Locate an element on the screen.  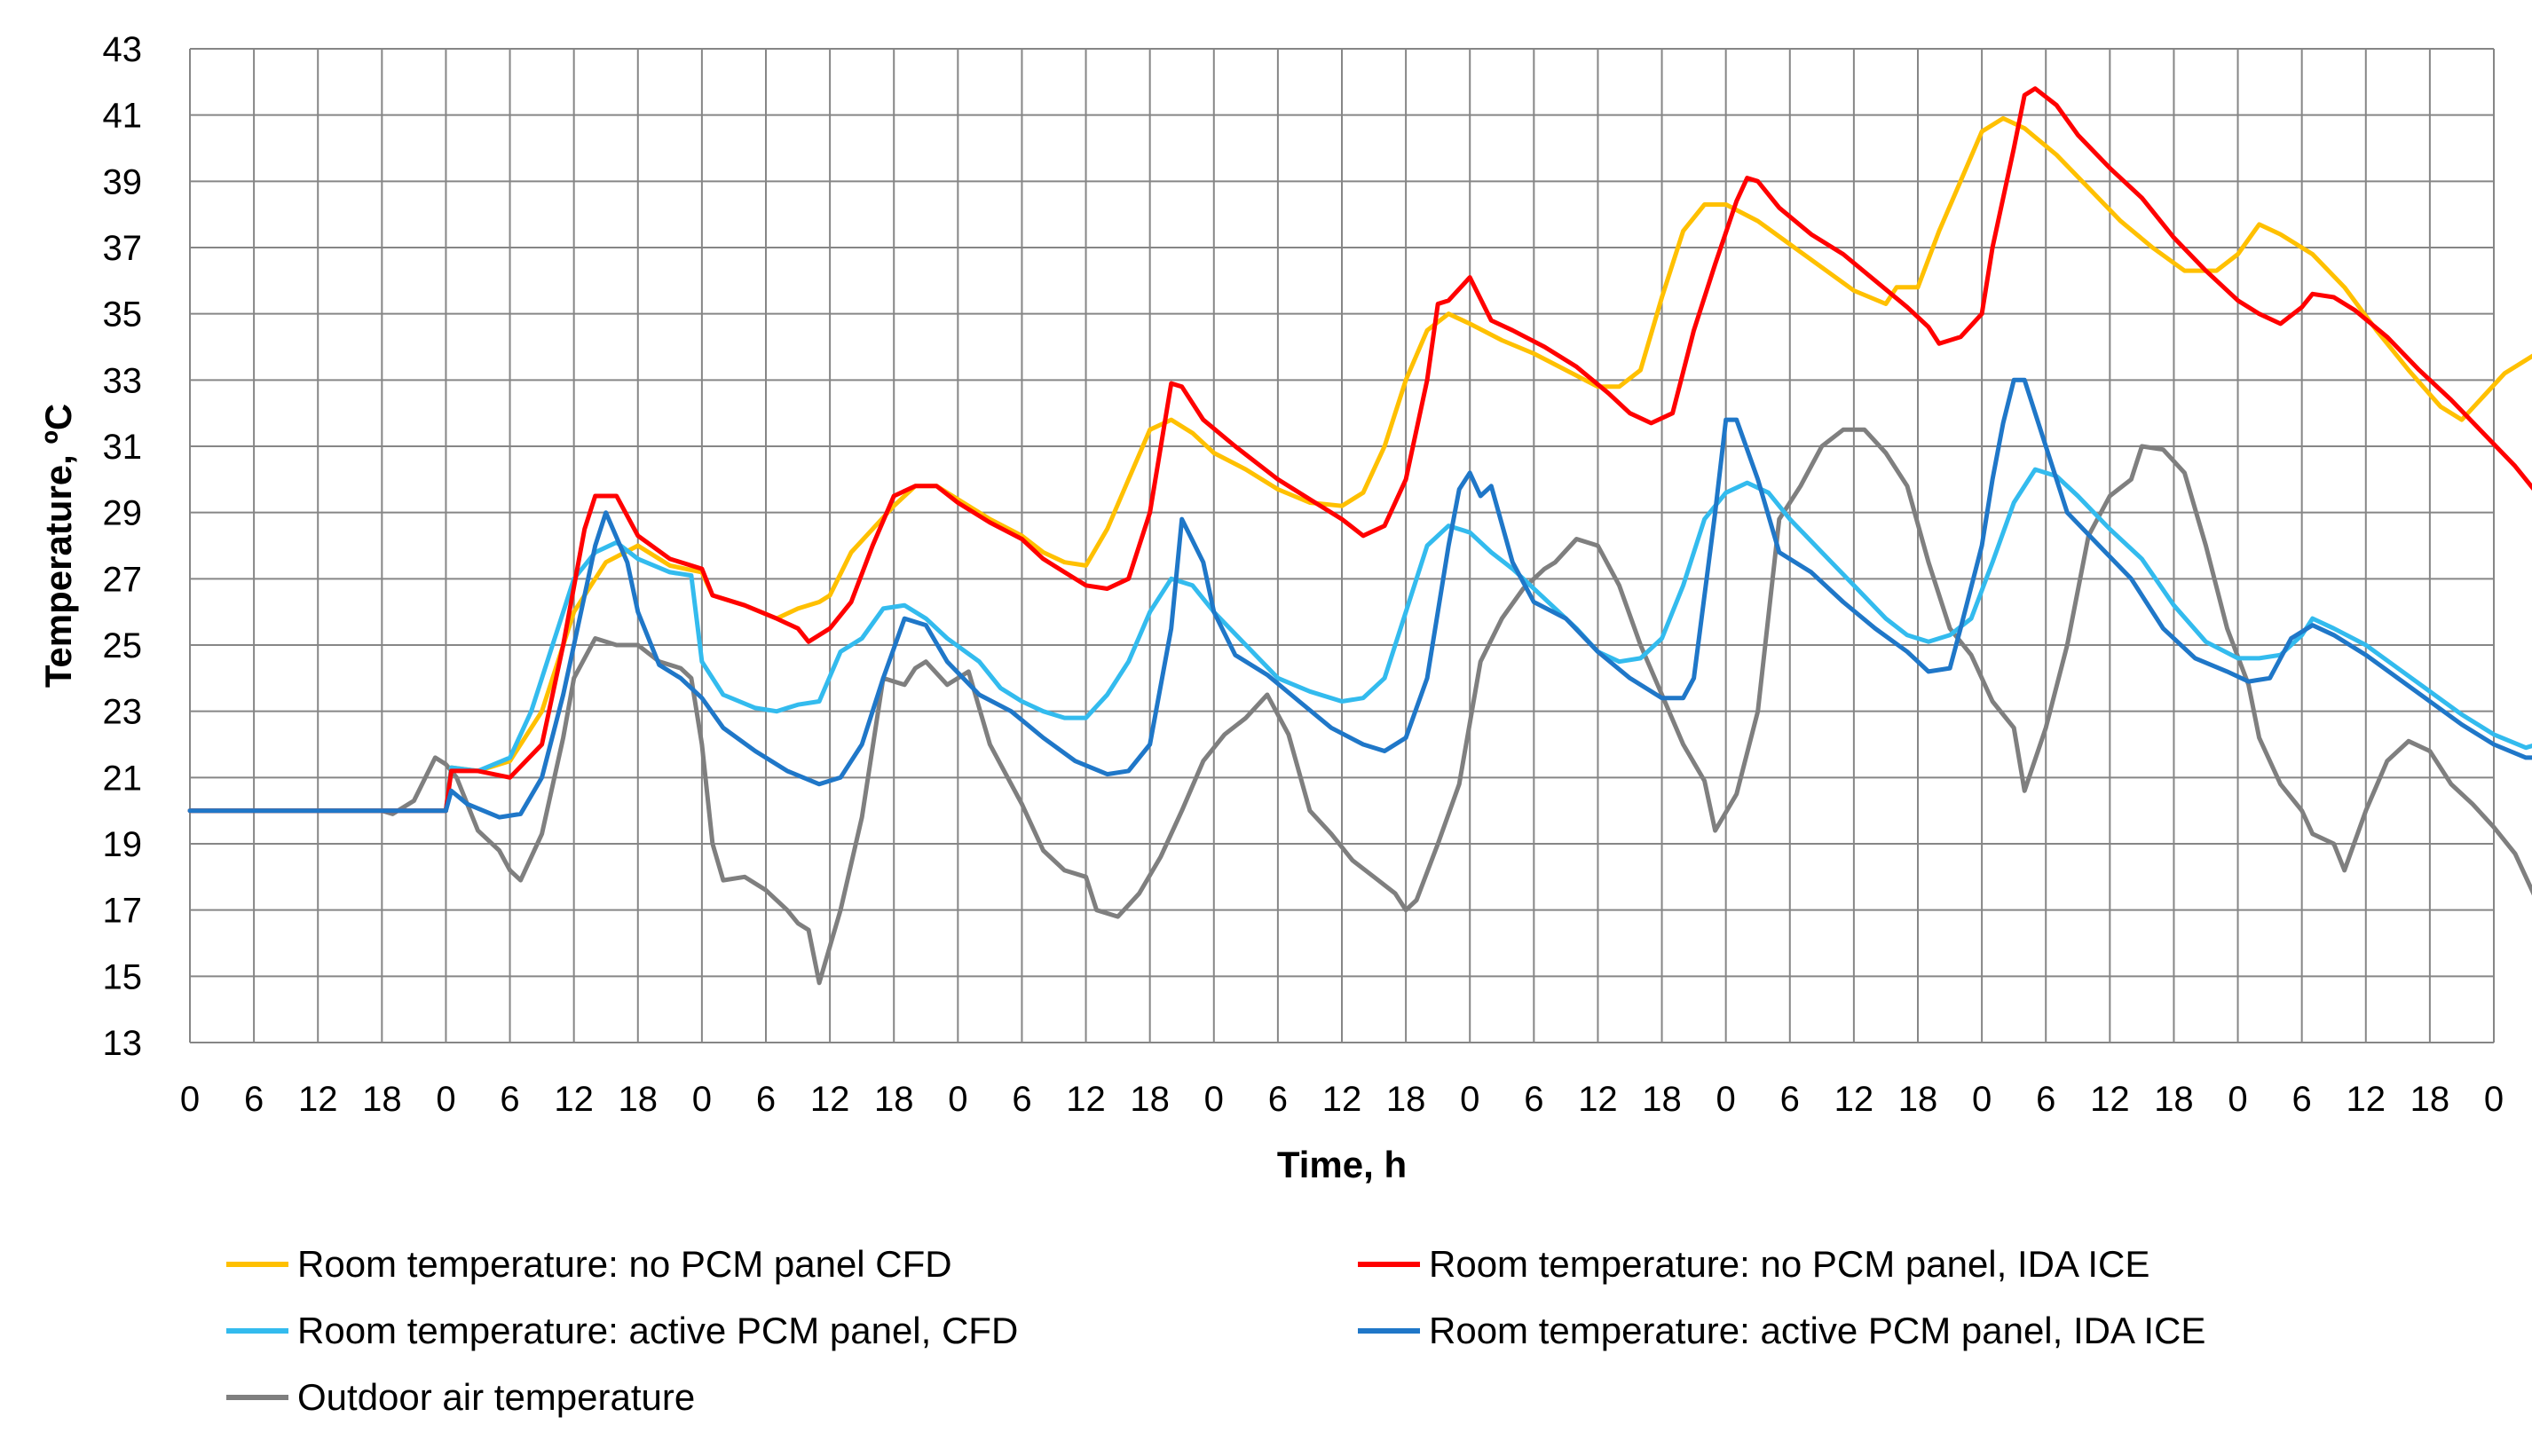
y-tick-label: 17 is located at coordinates (123, 911).